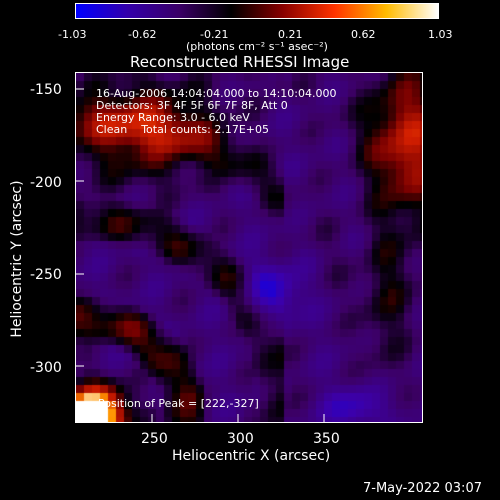 The image size is (500, 500). Describe the element at coordinates (326, 439) in the screenshot. I see `x-tick-label: 350` at that location.